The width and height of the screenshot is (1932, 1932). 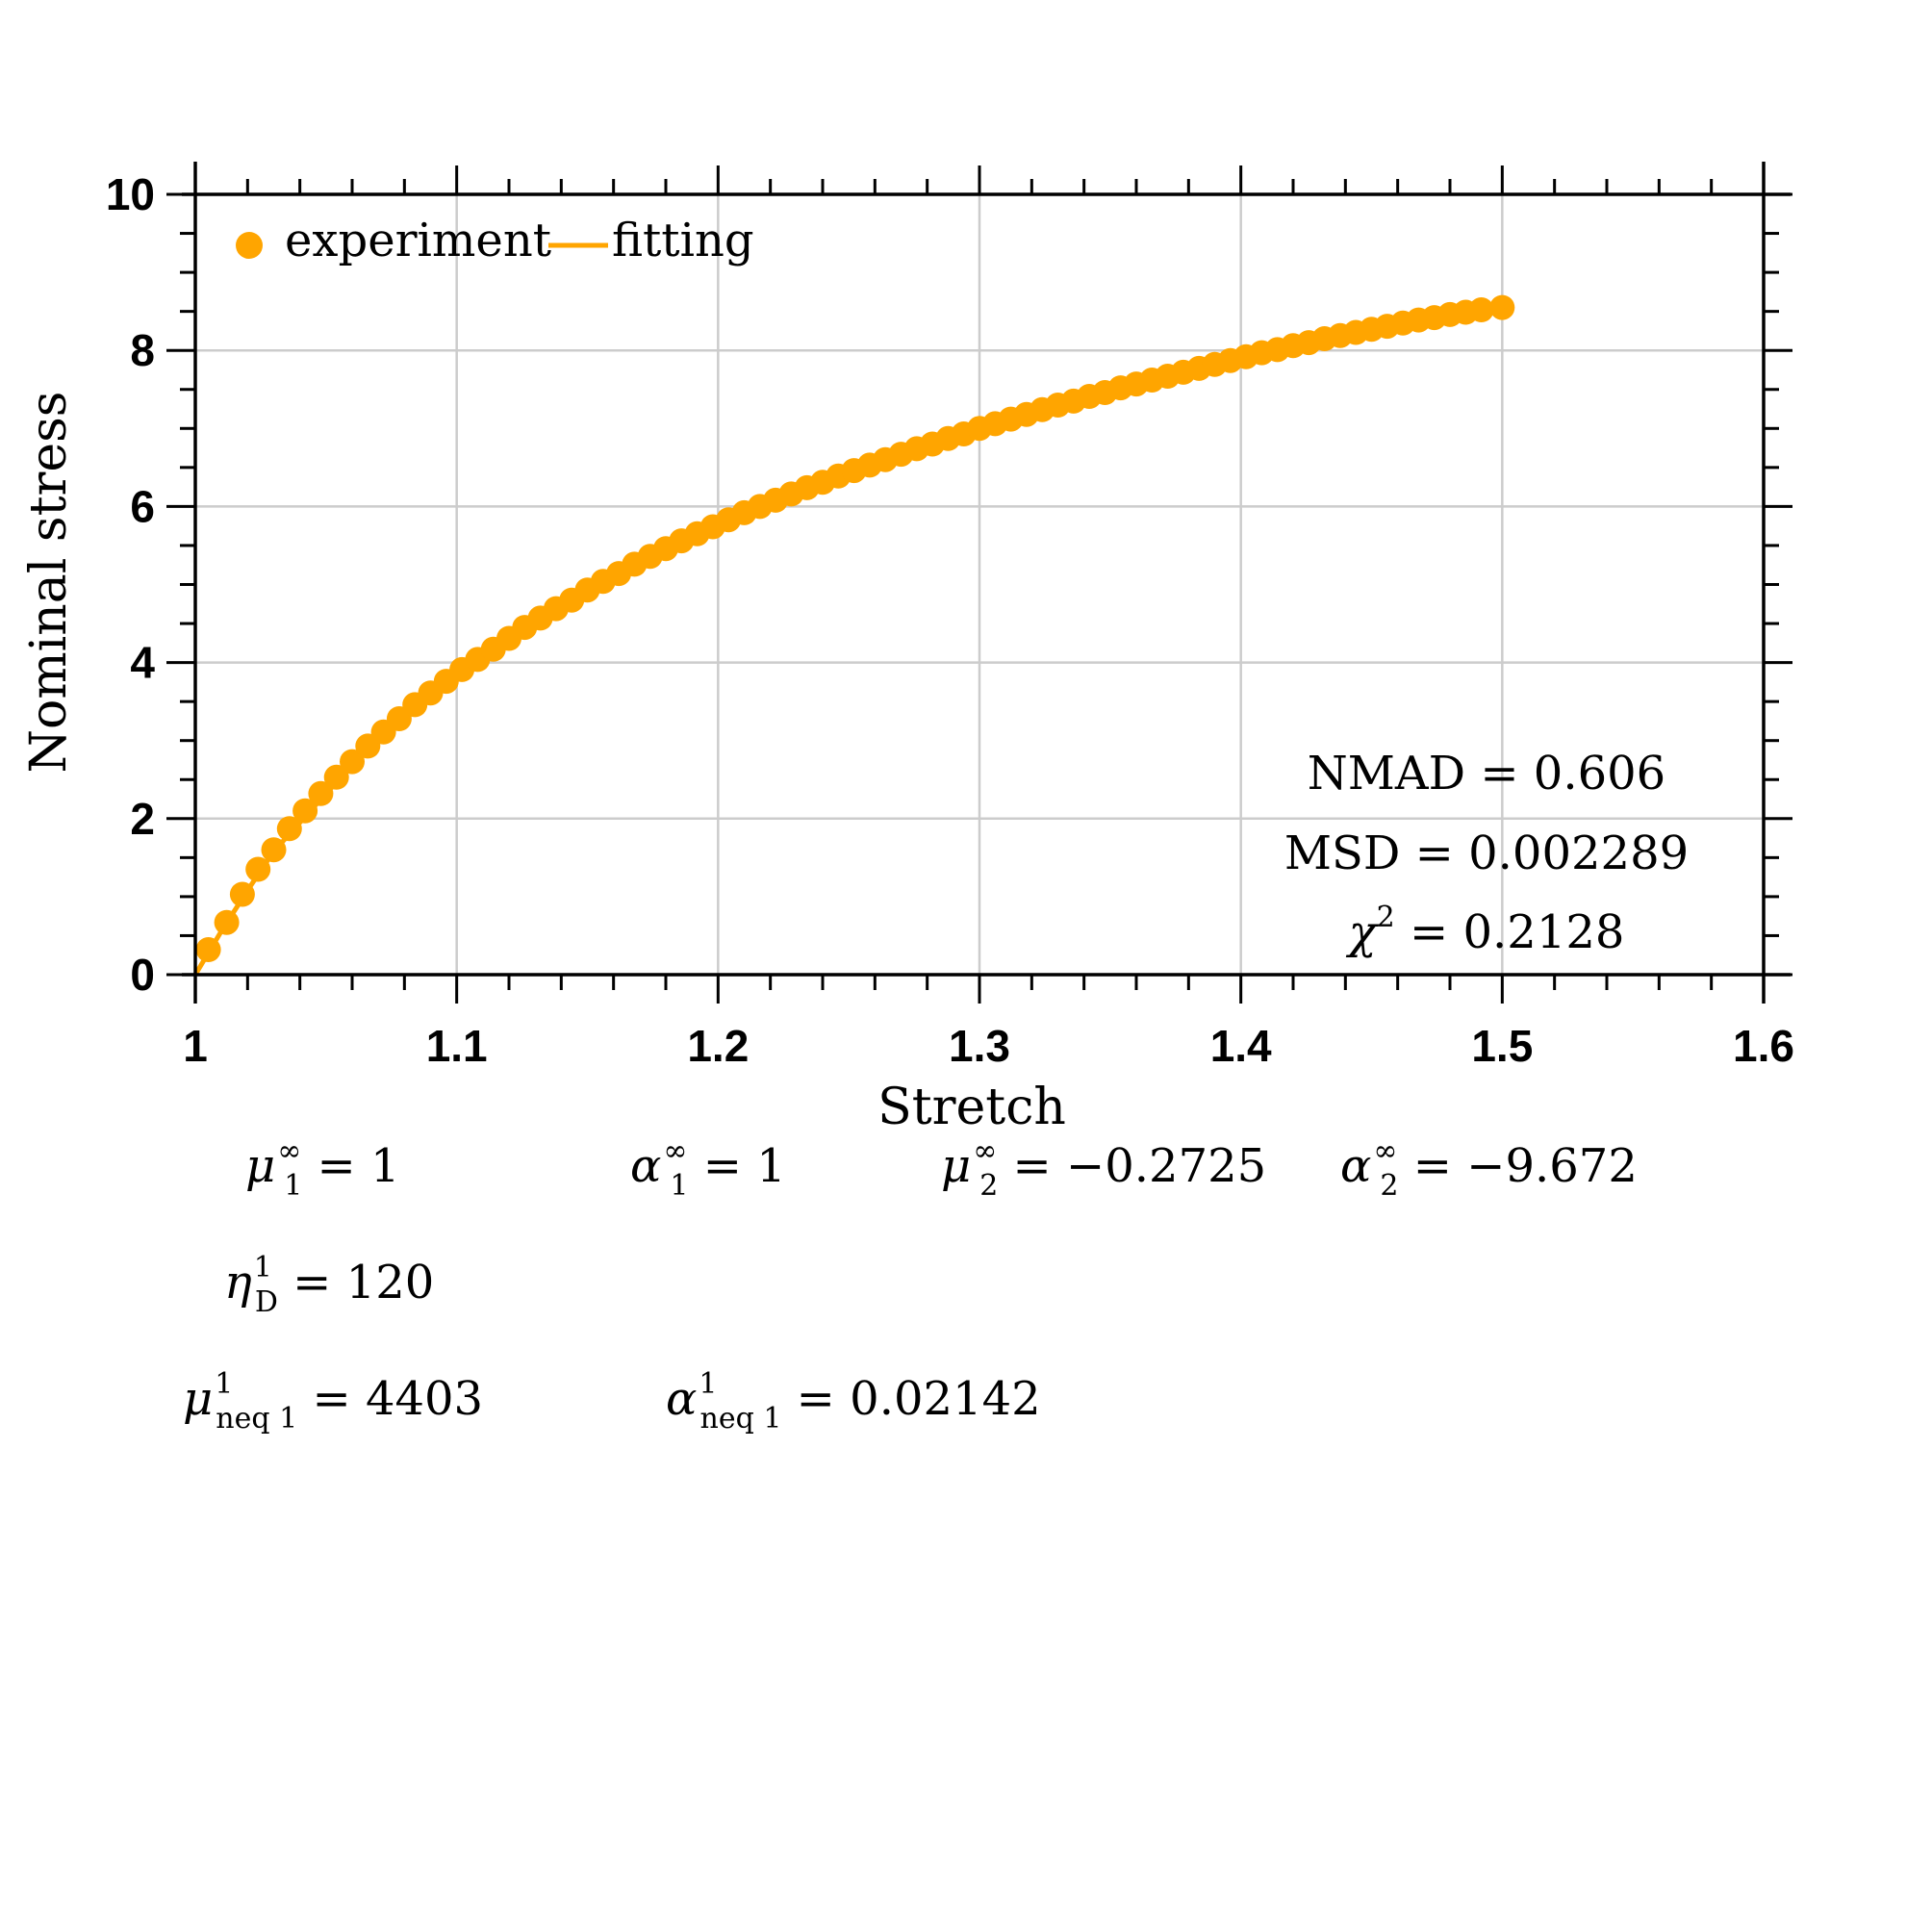 I want to click on parameter-5: μ1 neq 1 = 4403, so click(x=333, y=1401).